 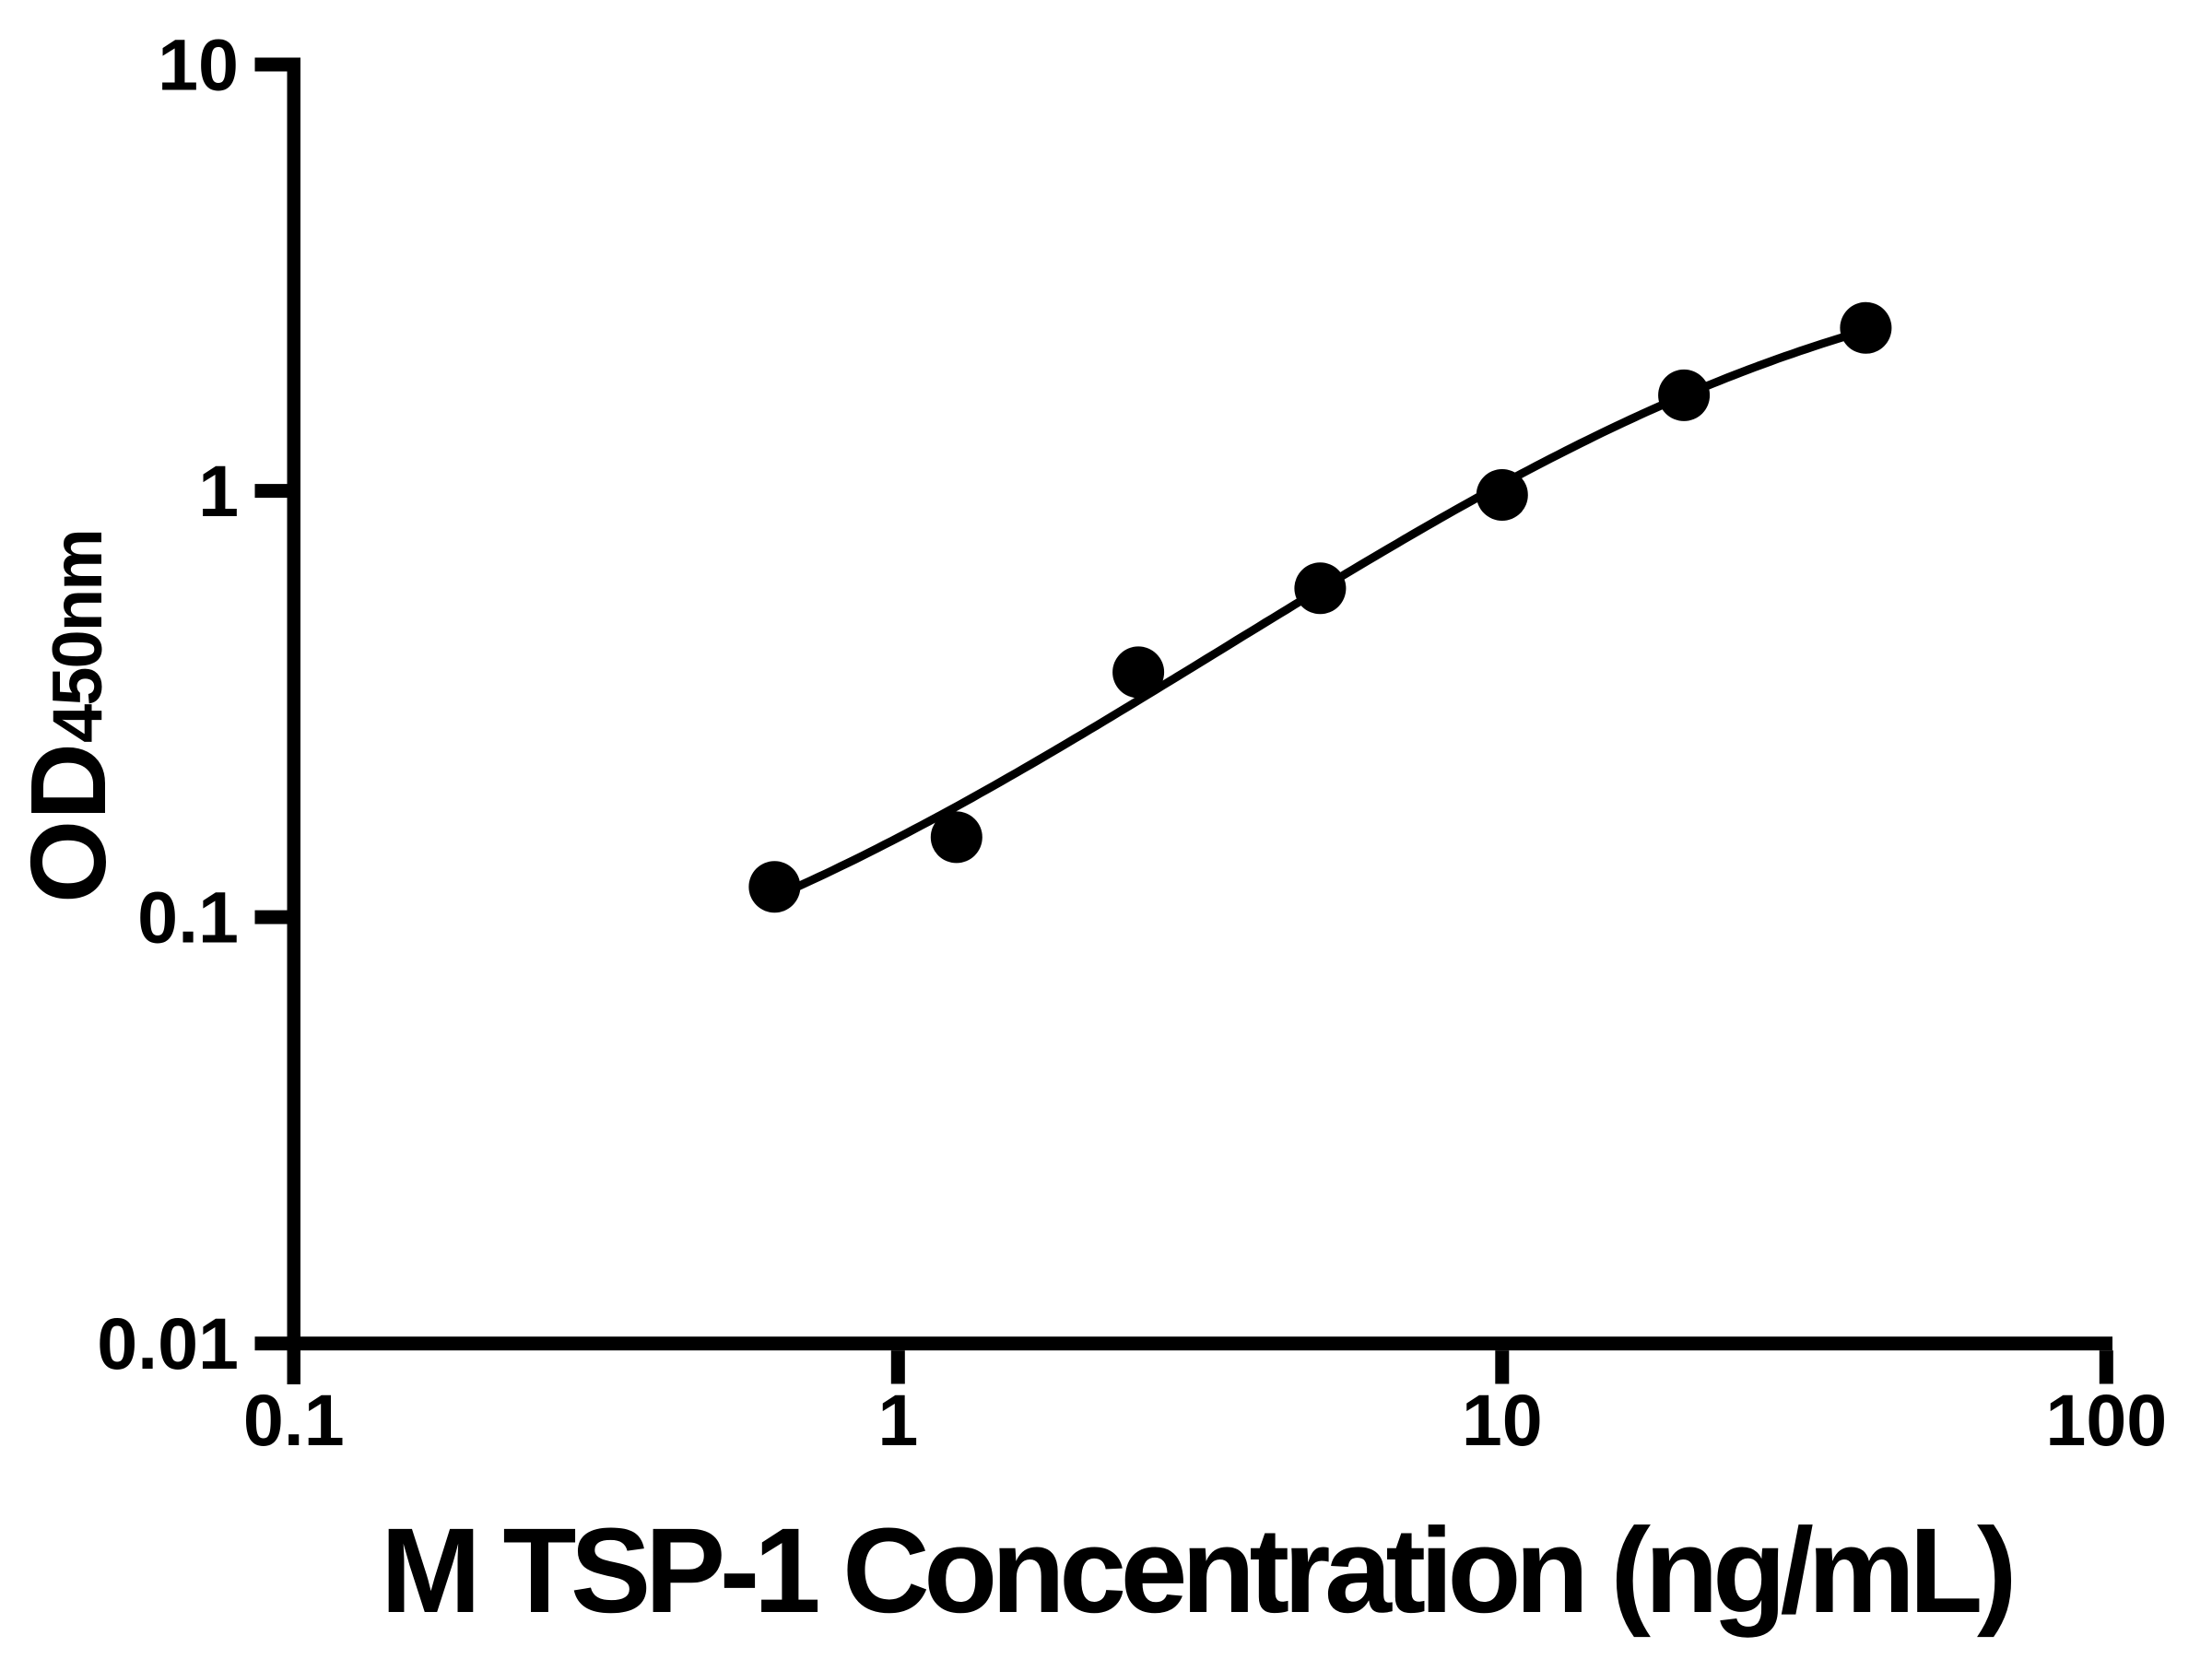 I want to click on svg-text: 0.01, so click(x=168, y=1343).